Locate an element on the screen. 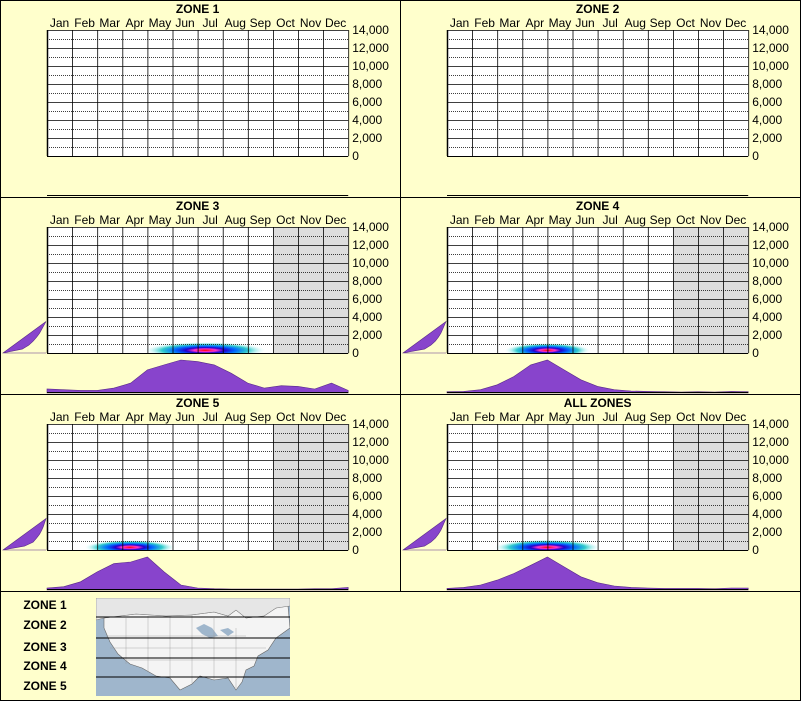 The height and width of the screenshot is (701, 801). chart-title: ZONE 4 is located at coordinates (598, 206).